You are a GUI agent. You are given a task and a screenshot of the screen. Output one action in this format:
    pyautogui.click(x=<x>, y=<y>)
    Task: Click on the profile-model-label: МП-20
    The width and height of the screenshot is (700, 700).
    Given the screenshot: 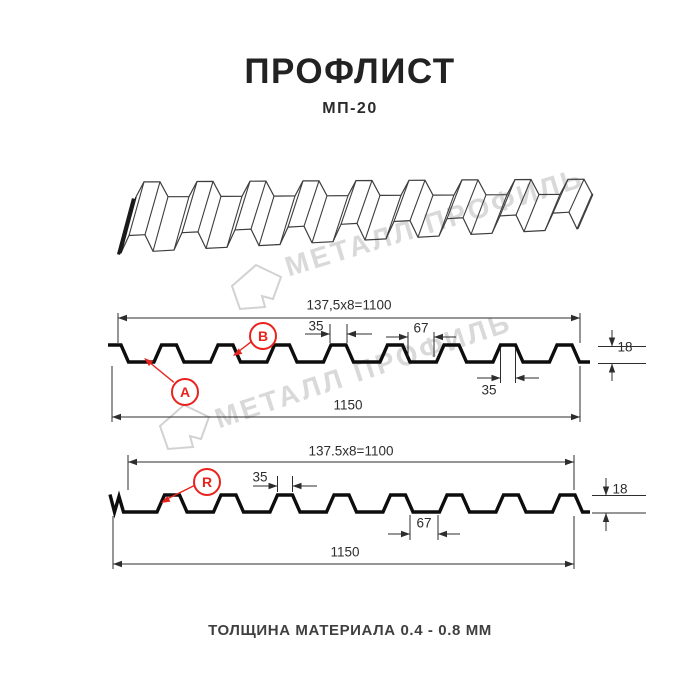 What is the action you would take?
    pyautogui.click(x=350, y=108)
    